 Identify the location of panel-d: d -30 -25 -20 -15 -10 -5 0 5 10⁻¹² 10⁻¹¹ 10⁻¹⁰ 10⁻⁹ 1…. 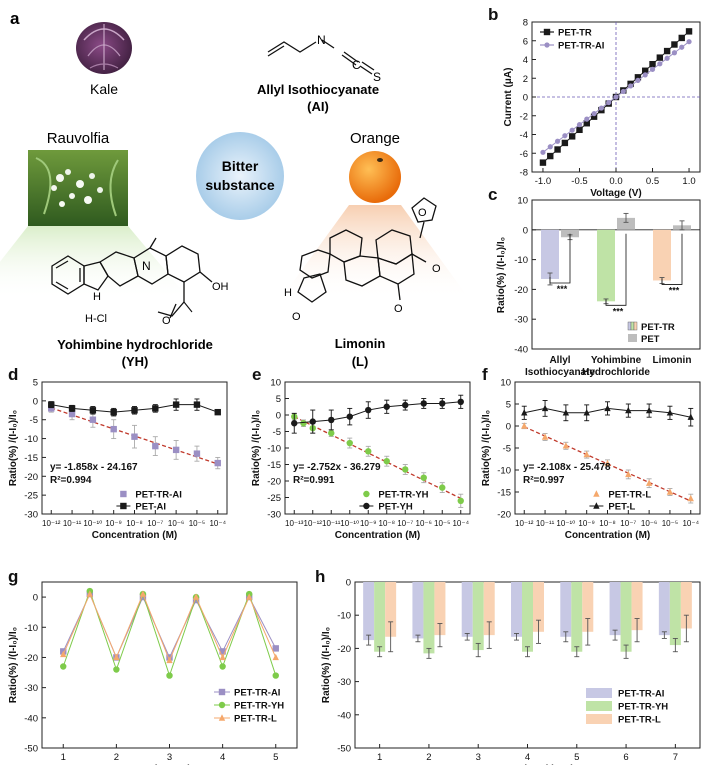
(118, 453).